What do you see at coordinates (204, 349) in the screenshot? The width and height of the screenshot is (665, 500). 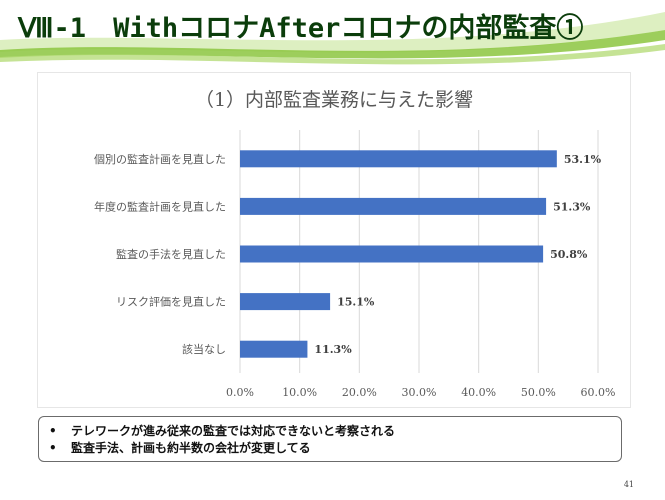 I see `category-label: 該当なし` at bounding box center [204, 349].